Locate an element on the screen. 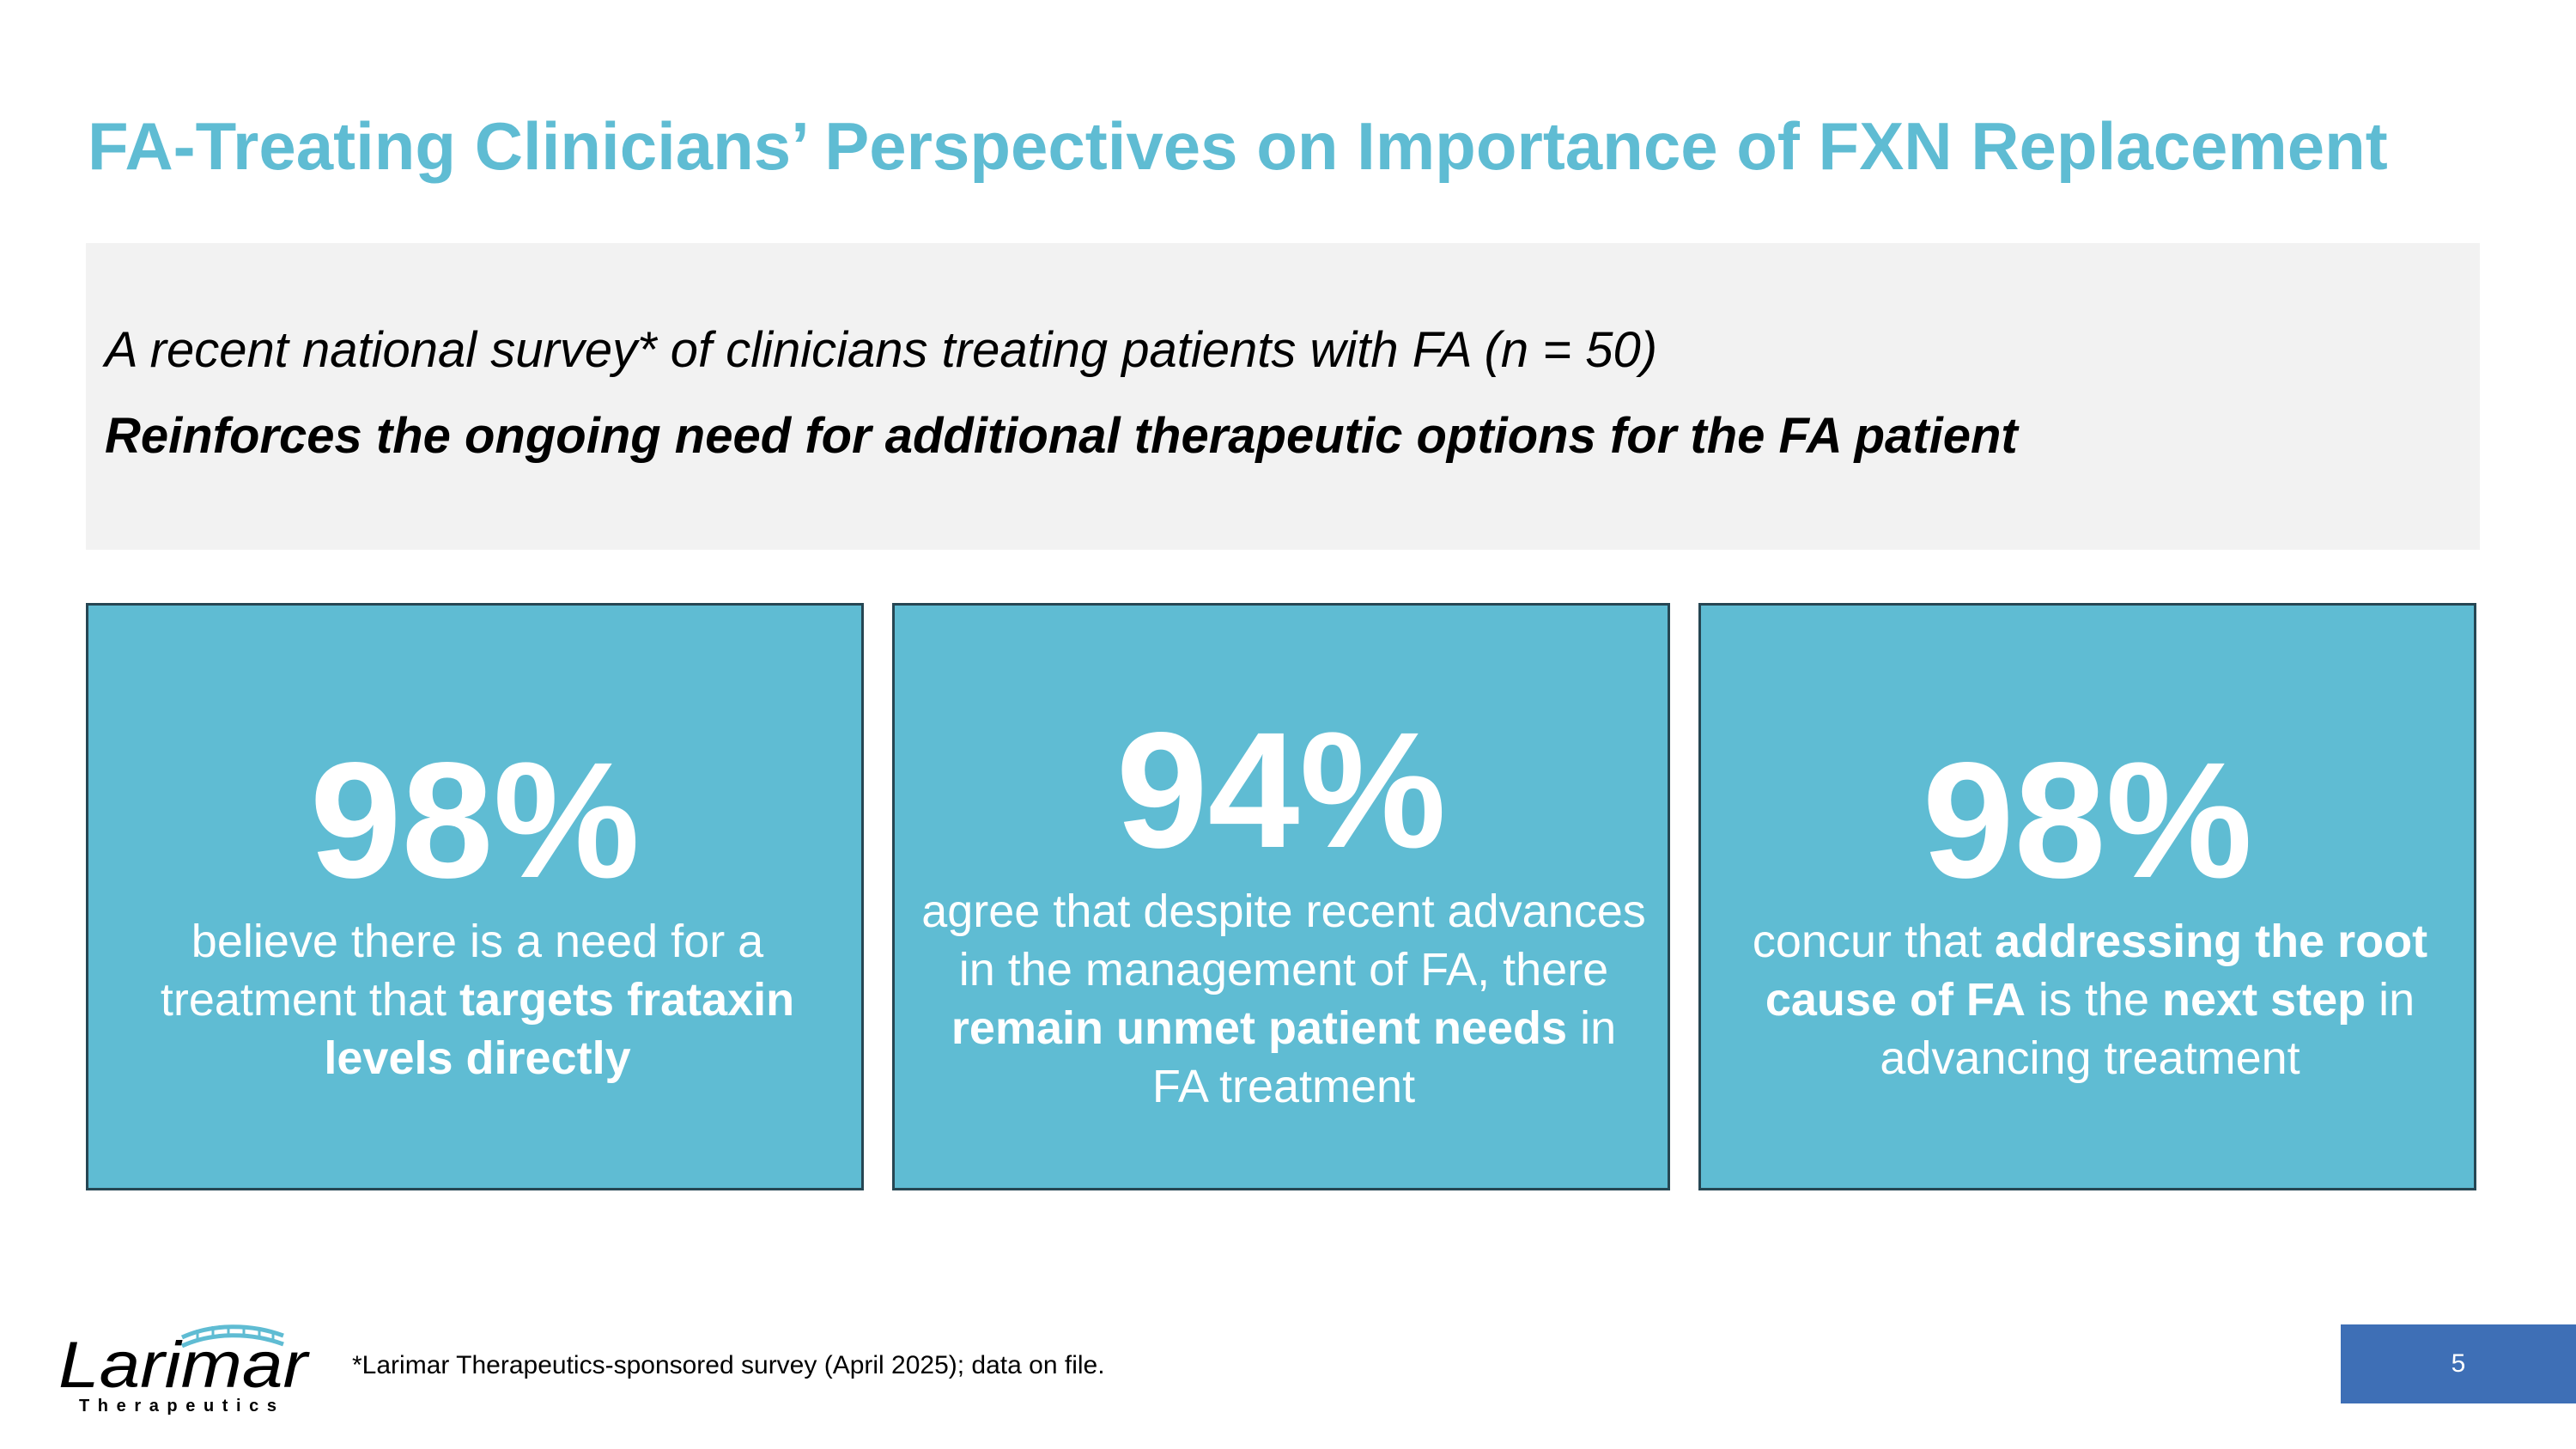  desc-text: concur that is located at coordinates (1874, 941).